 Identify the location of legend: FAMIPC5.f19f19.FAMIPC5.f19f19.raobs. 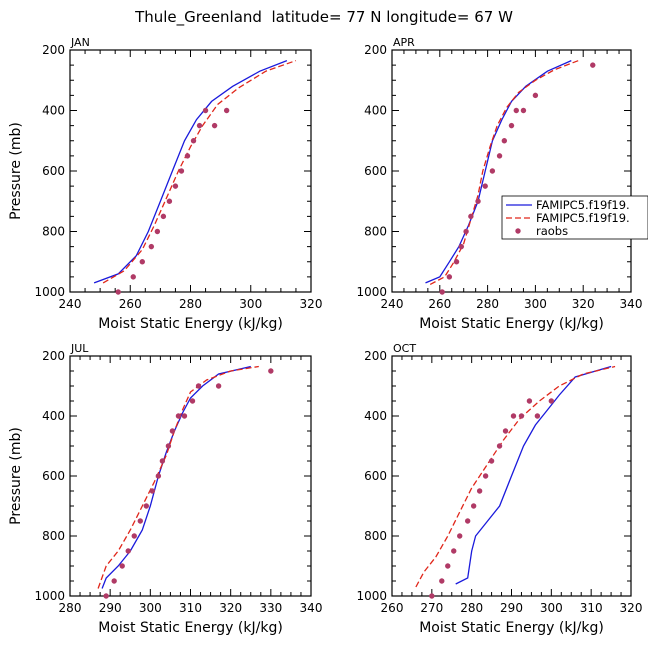
(574, 217).